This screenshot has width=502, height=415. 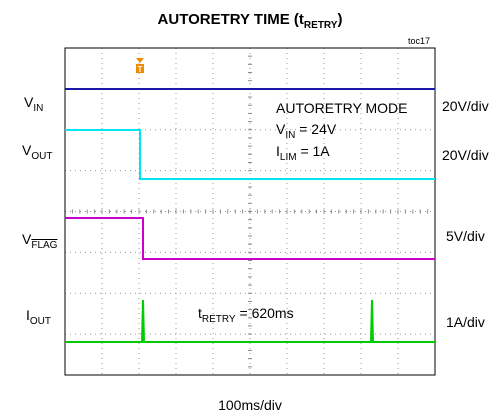 What do you see at coordinates (250, 405) in the screenshot?
I see `time-scale: 100ms/div` at bounding box center [250, 405].